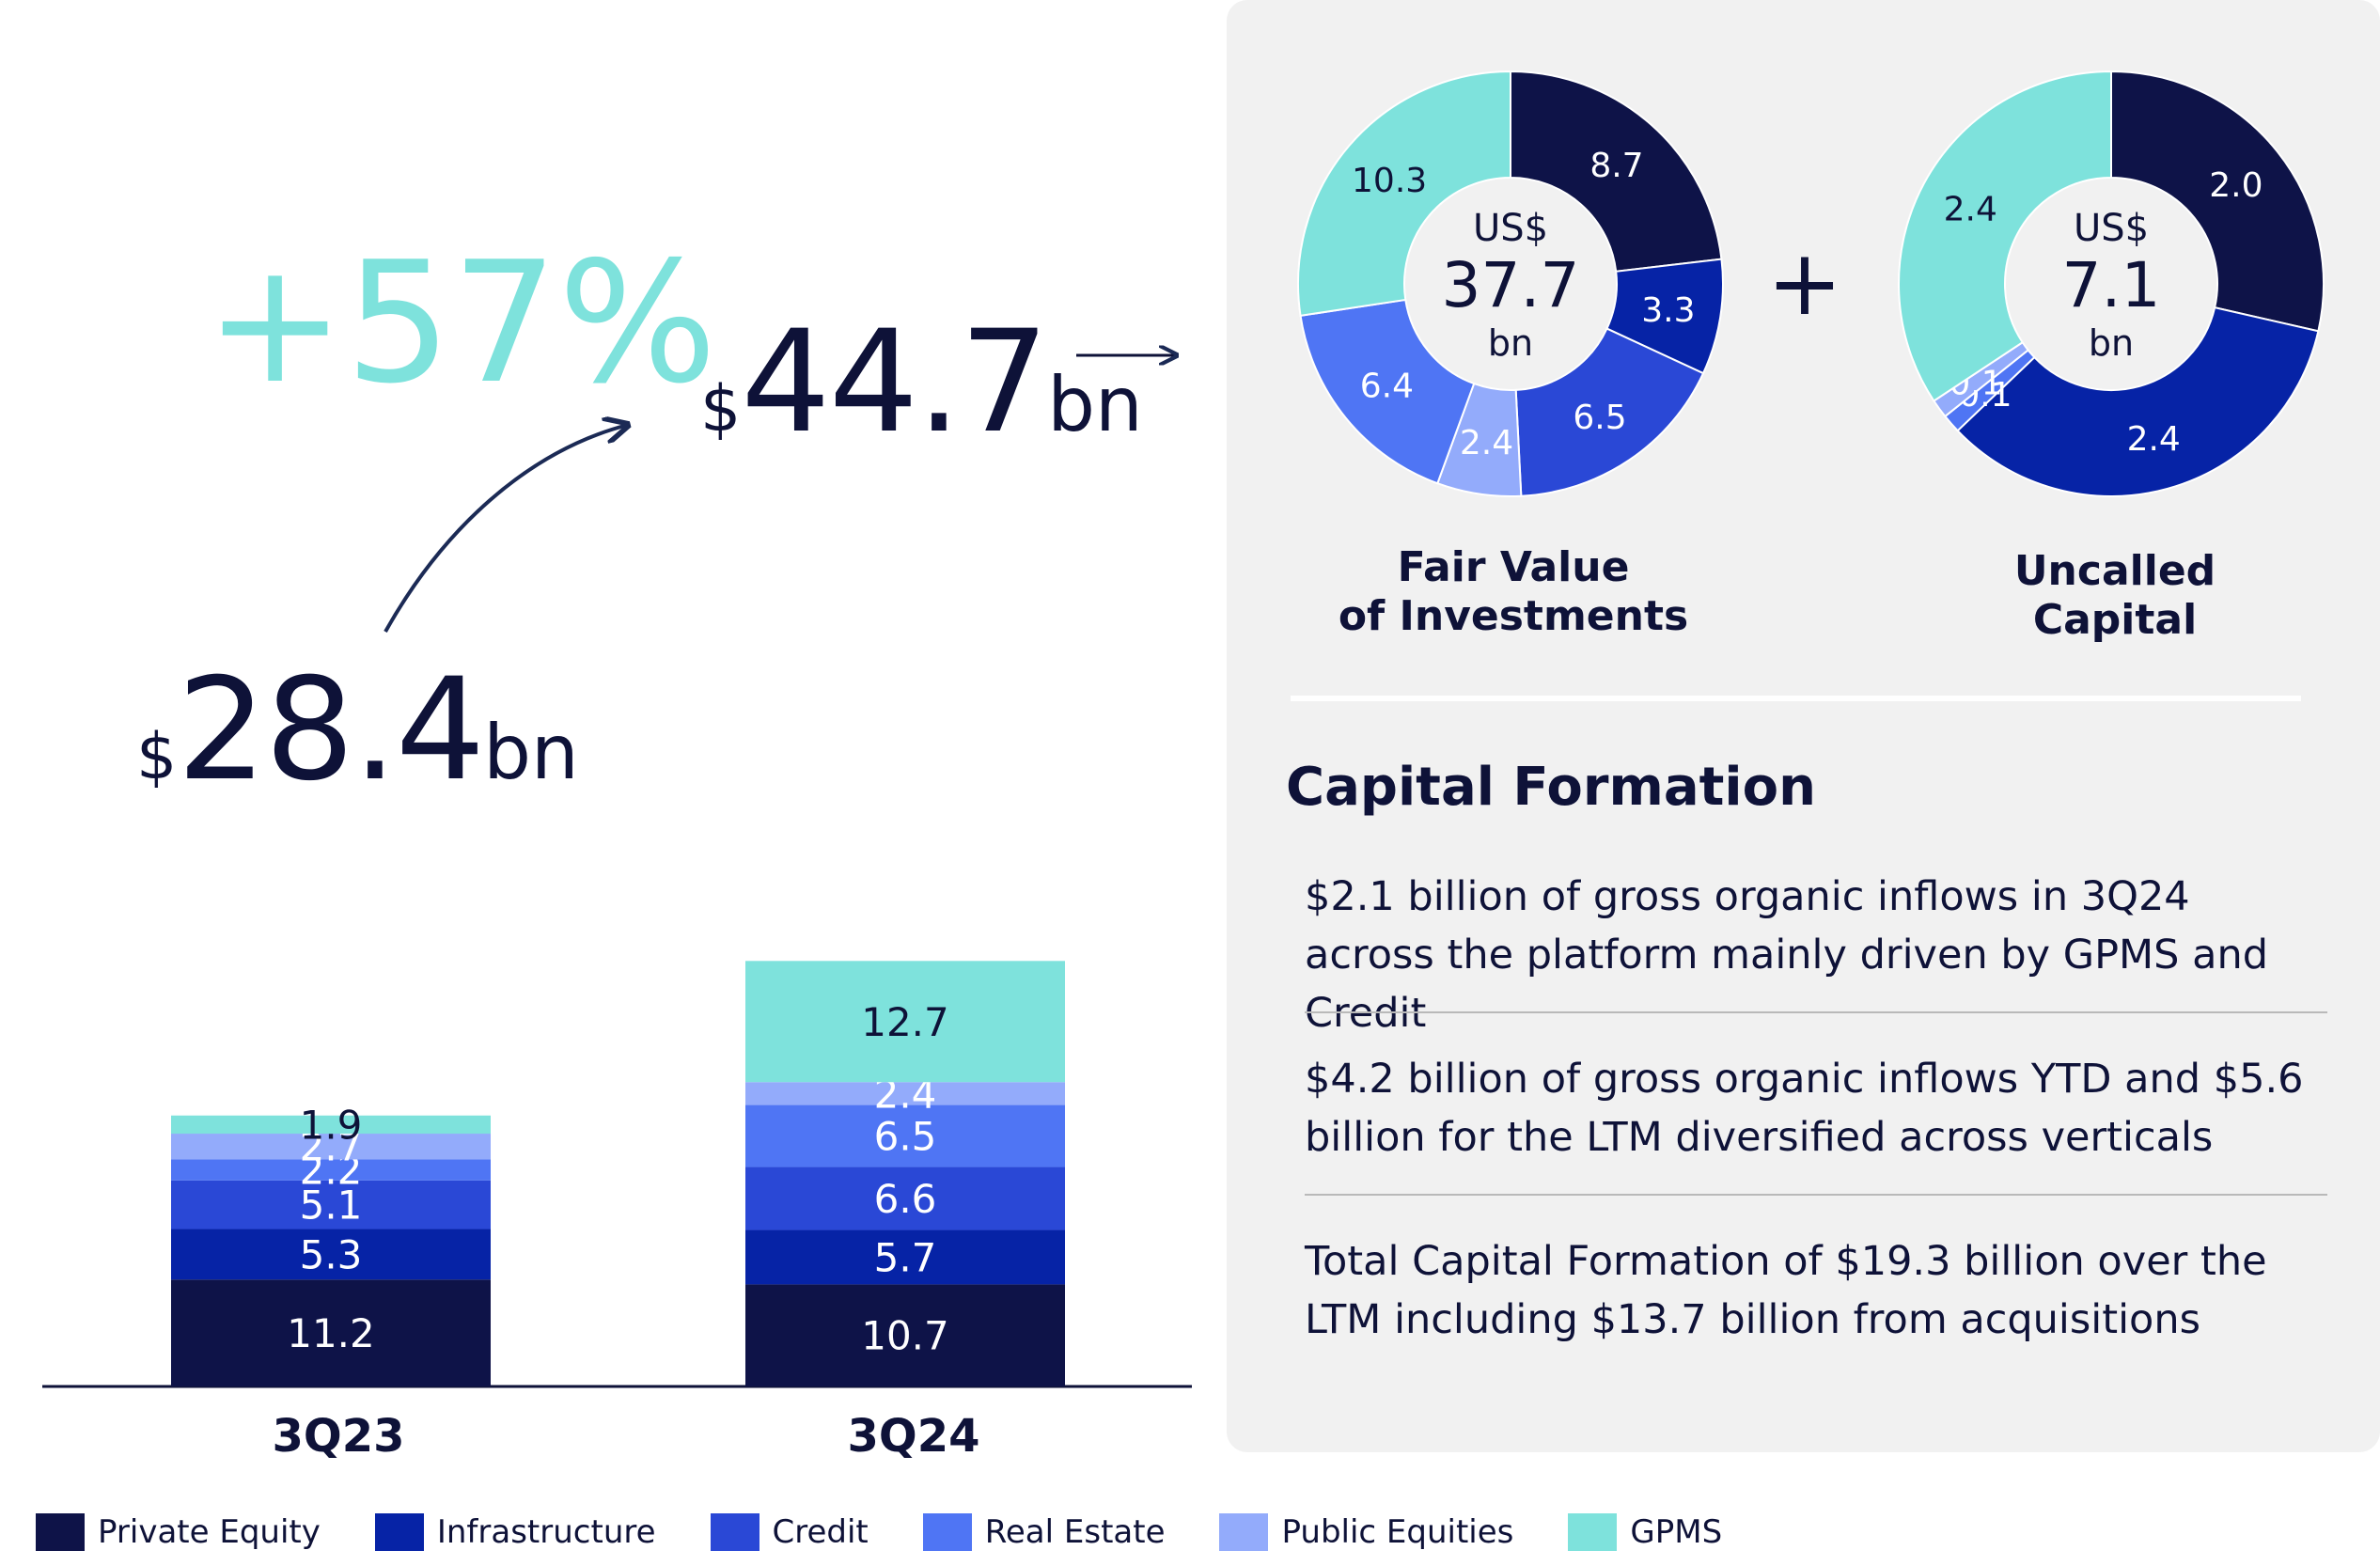 This screenshot has width=2380, height=1566. I want to click on donut-center-value: 37.7, so click(1511, 285).